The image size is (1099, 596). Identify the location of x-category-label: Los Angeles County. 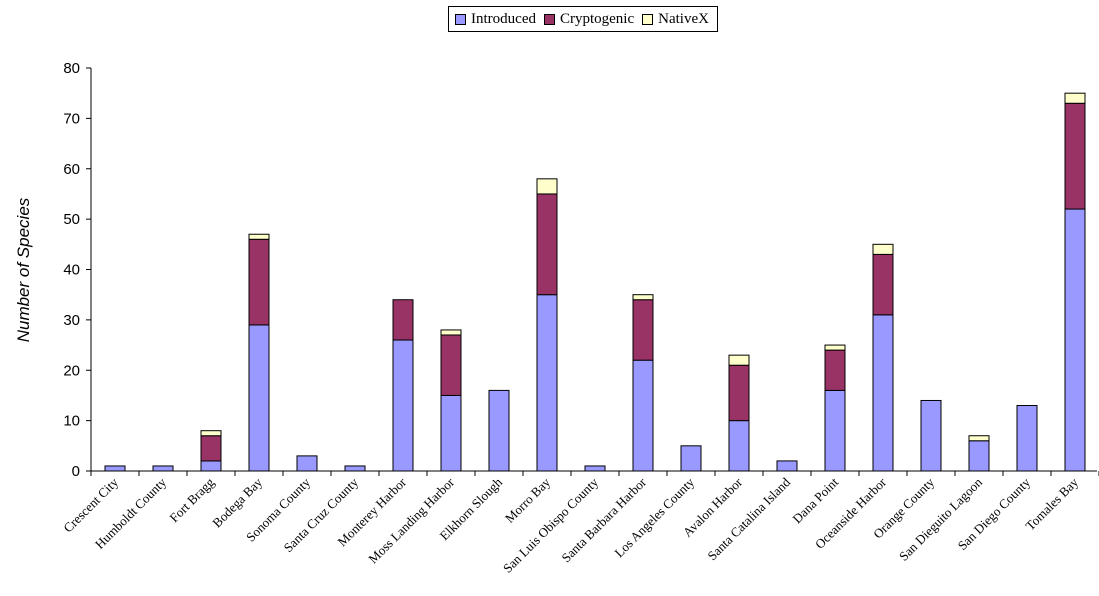
(654, 517).